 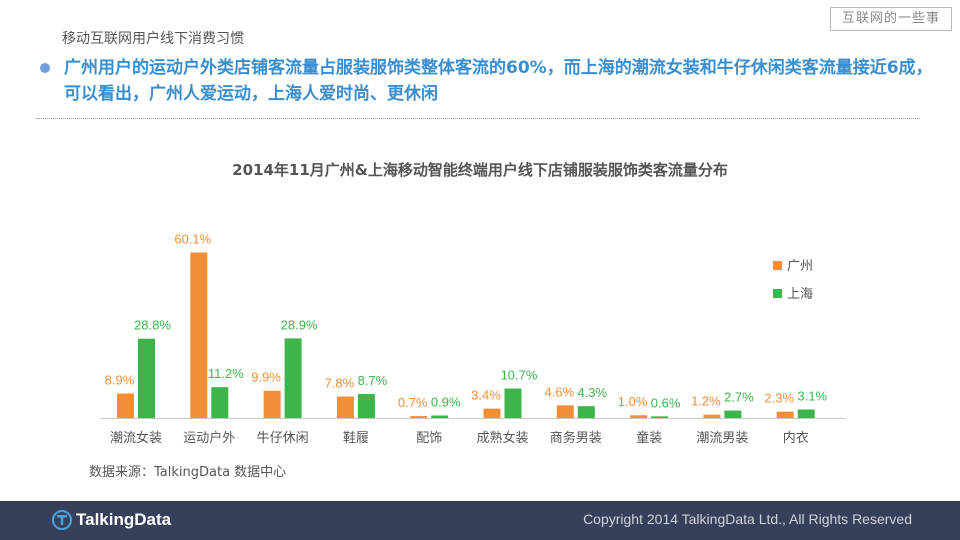 I want to click on category-label: 成熟女装, so click(x=502, y=438).